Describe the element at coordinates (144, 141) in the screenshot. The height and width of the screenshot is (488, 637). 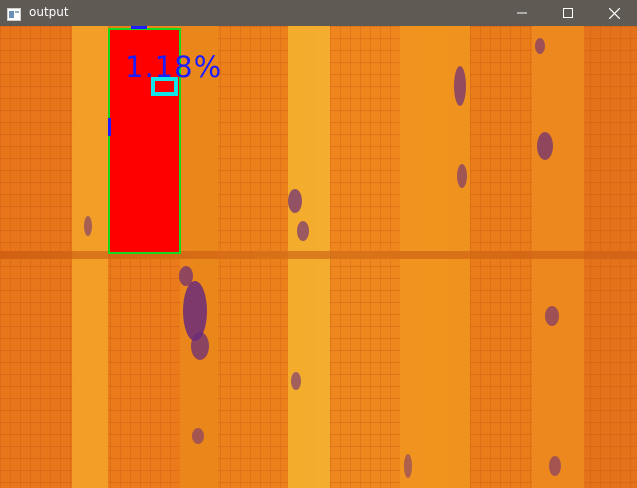
I see `hotspot-panel-box` at that location.